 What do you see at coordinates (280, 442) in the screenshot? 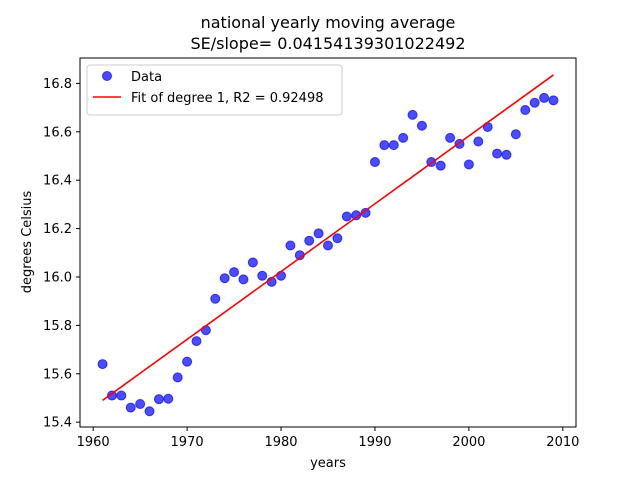
I see `x-tick-label: 1980` at bounding box center [280, 442].